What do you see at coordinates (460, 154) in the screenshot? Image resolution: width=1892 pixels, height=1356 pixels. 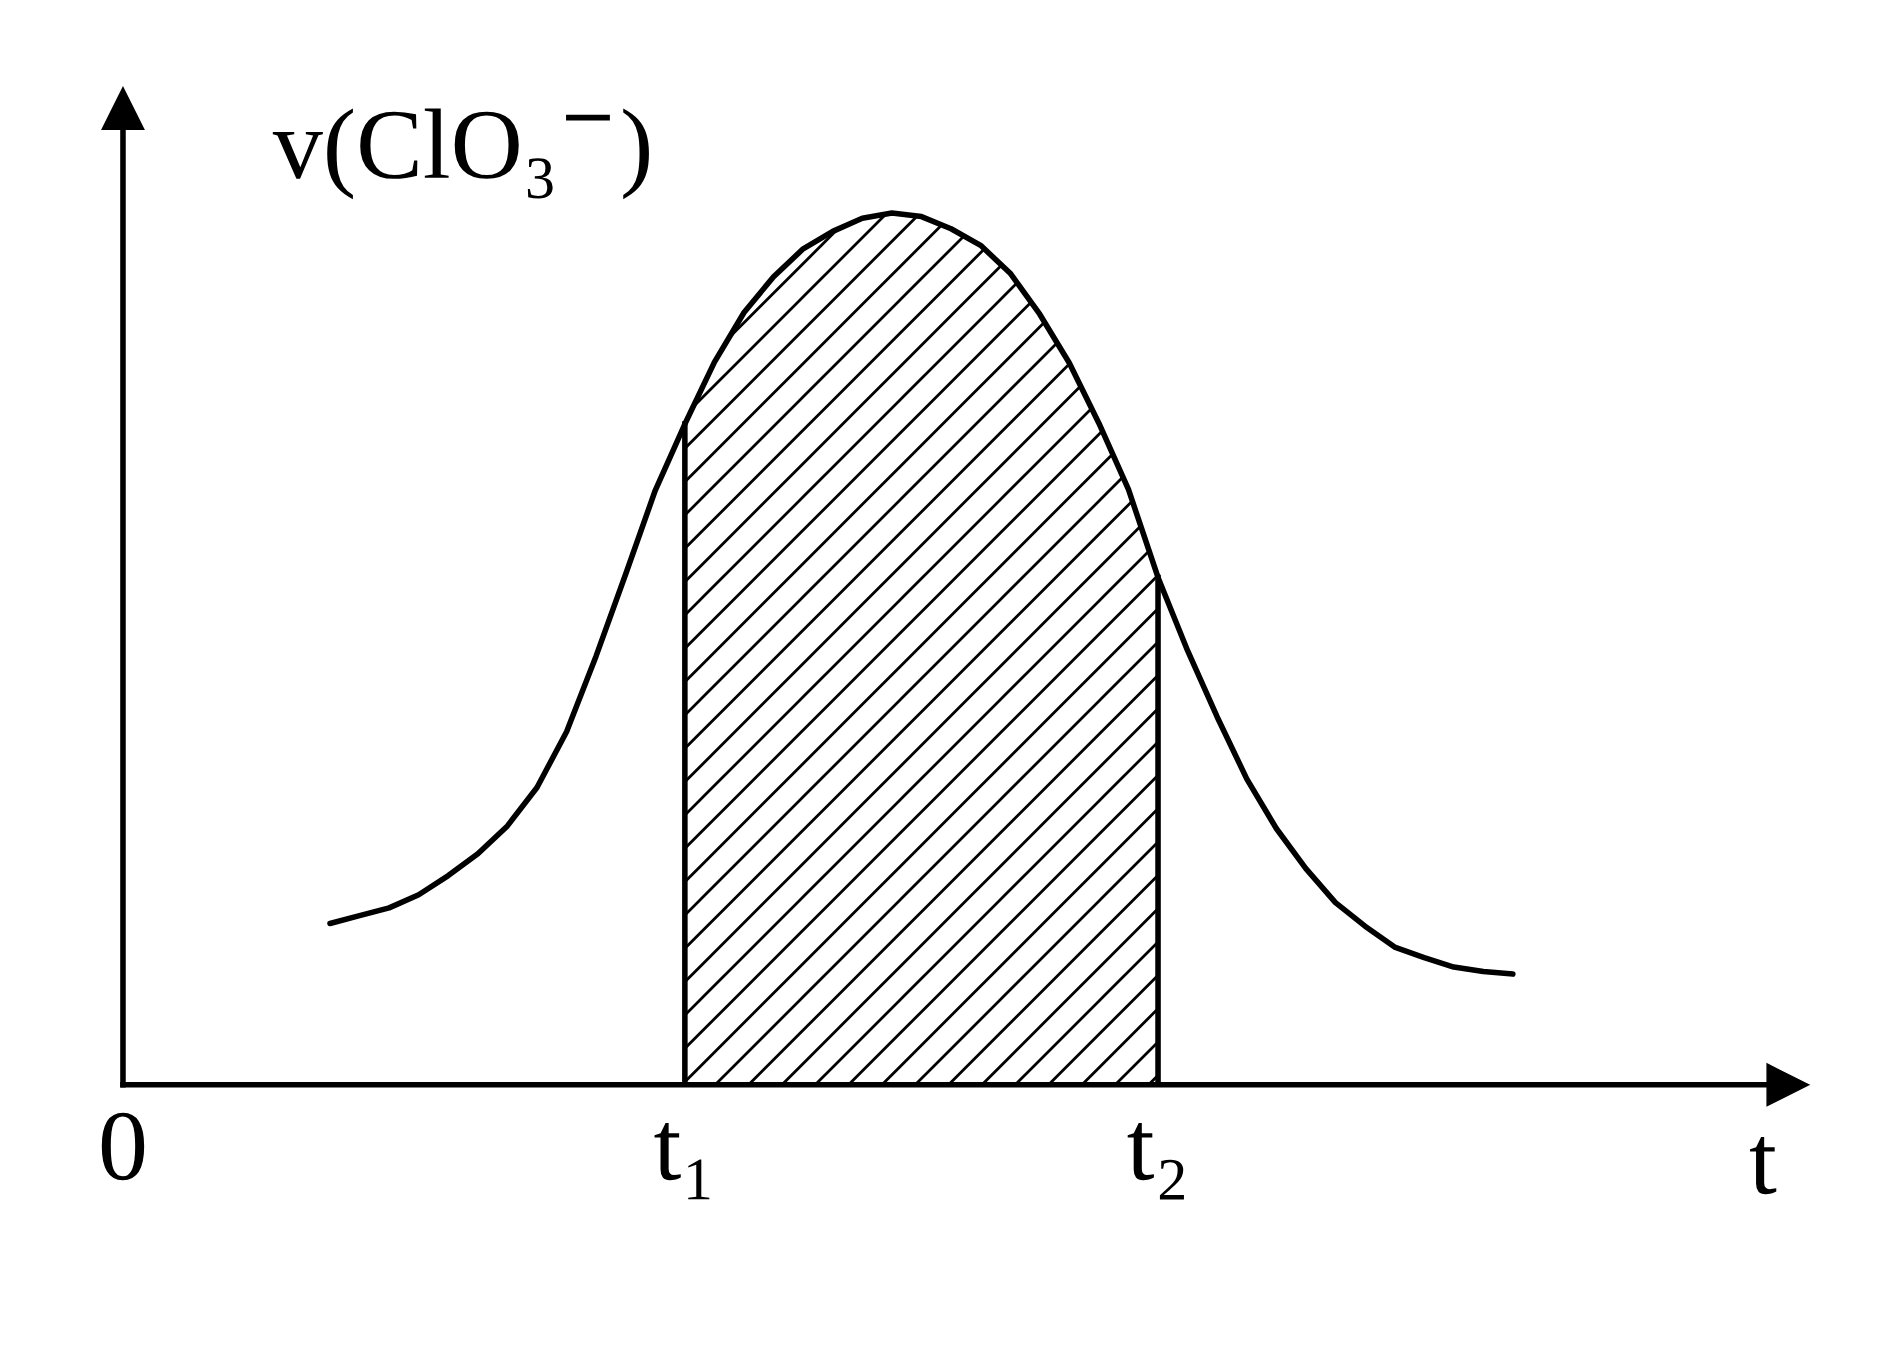 I see `y-axis-title: v(ClO₃$^{−}$)` at bounding box center [460, 154].